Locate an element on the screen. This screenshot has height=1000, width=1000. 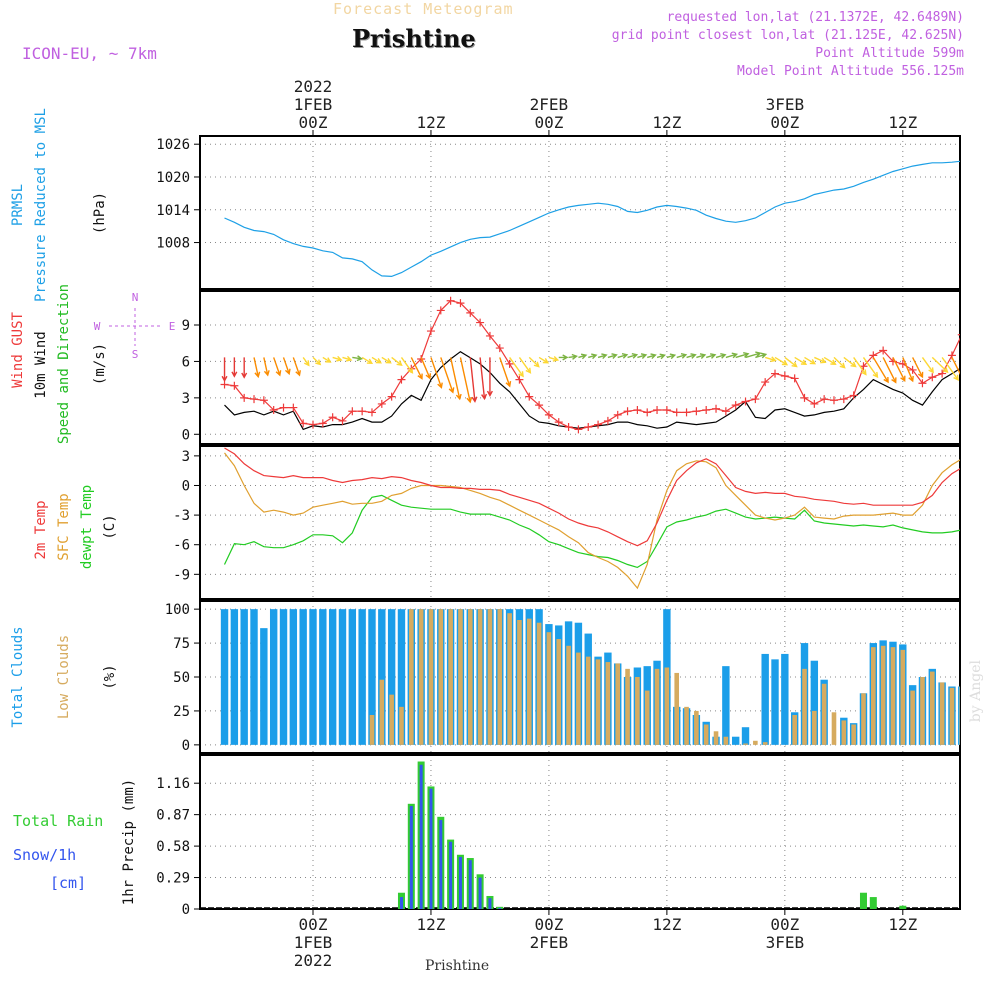
temperature-frame is located at coordinates (580, 522).